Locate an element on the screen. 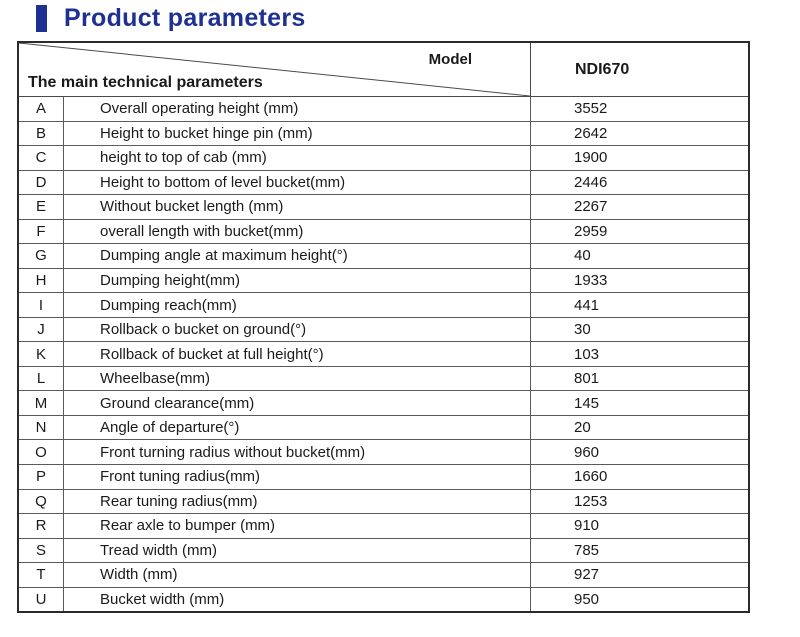 This screenshot has height=637, width=800. table-row: P Front tuning radius(mm) 1660 is located at coordinates (383, 477).